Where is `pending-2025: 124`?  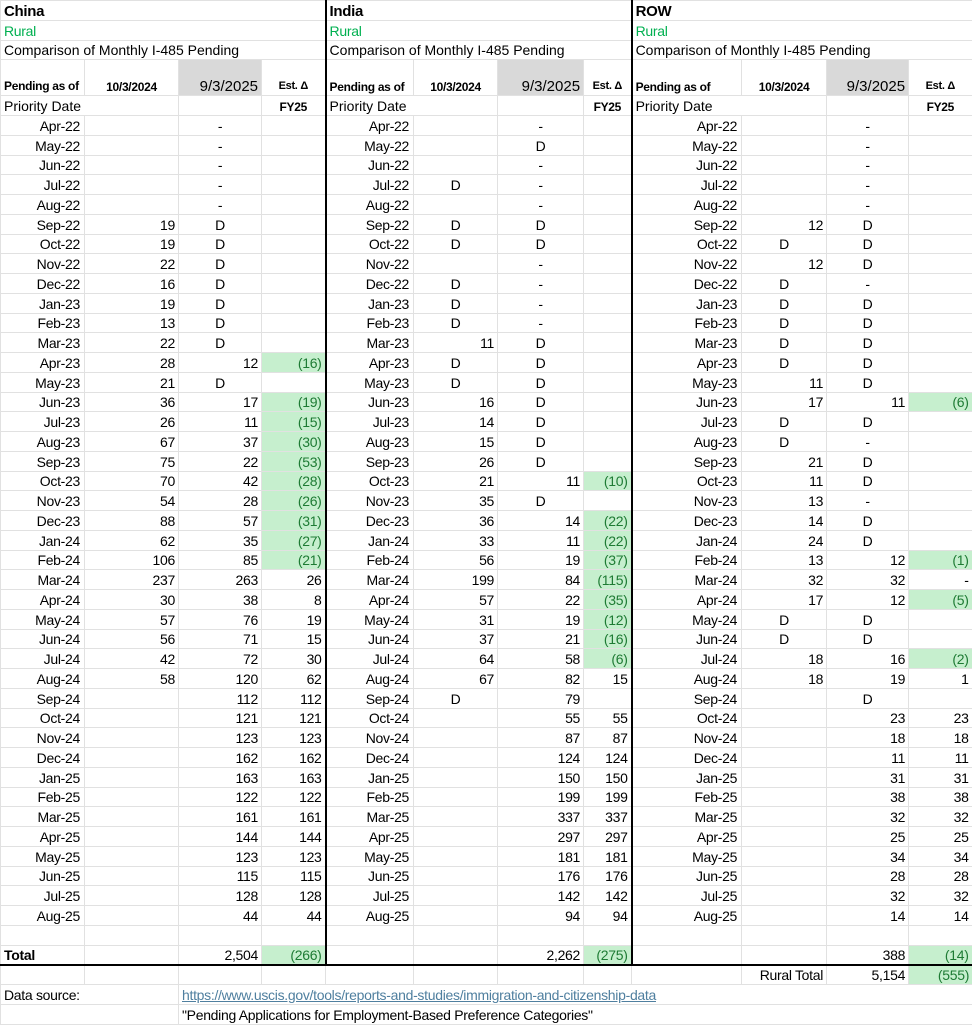 pending-2025: 124 is located at coordinates (541, 758).